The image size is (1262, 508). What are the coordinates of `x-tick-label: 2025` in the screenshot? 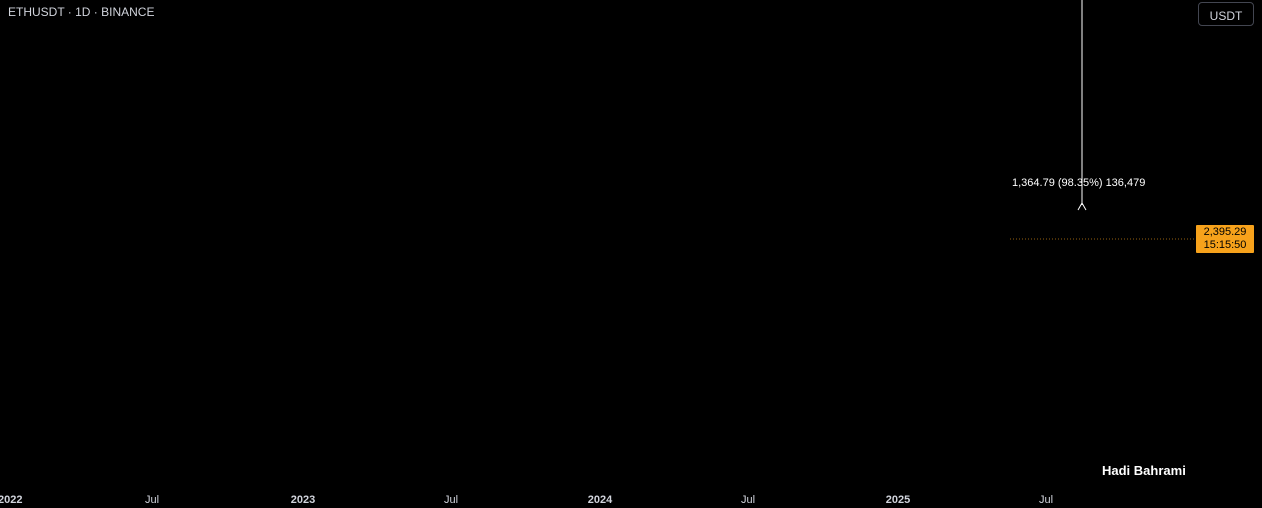 It's located at (898, 500).